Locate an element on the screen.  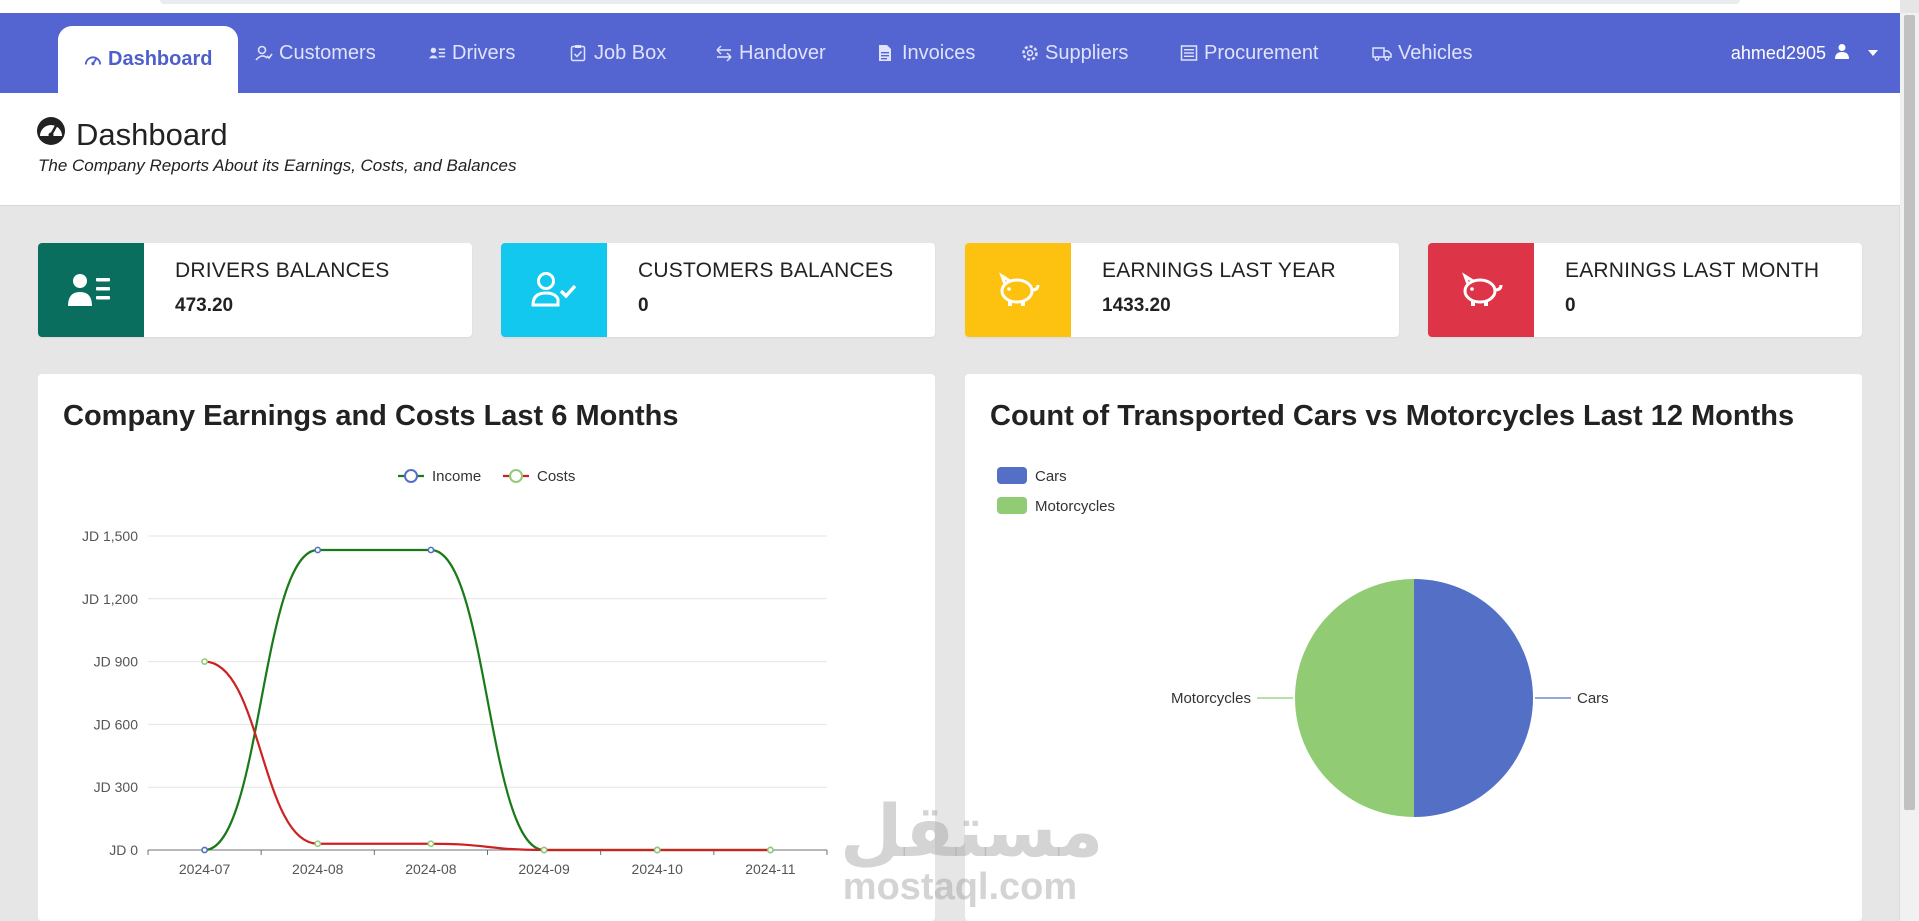
tab-label: Vehicles is located at coordinates (1435, 52).